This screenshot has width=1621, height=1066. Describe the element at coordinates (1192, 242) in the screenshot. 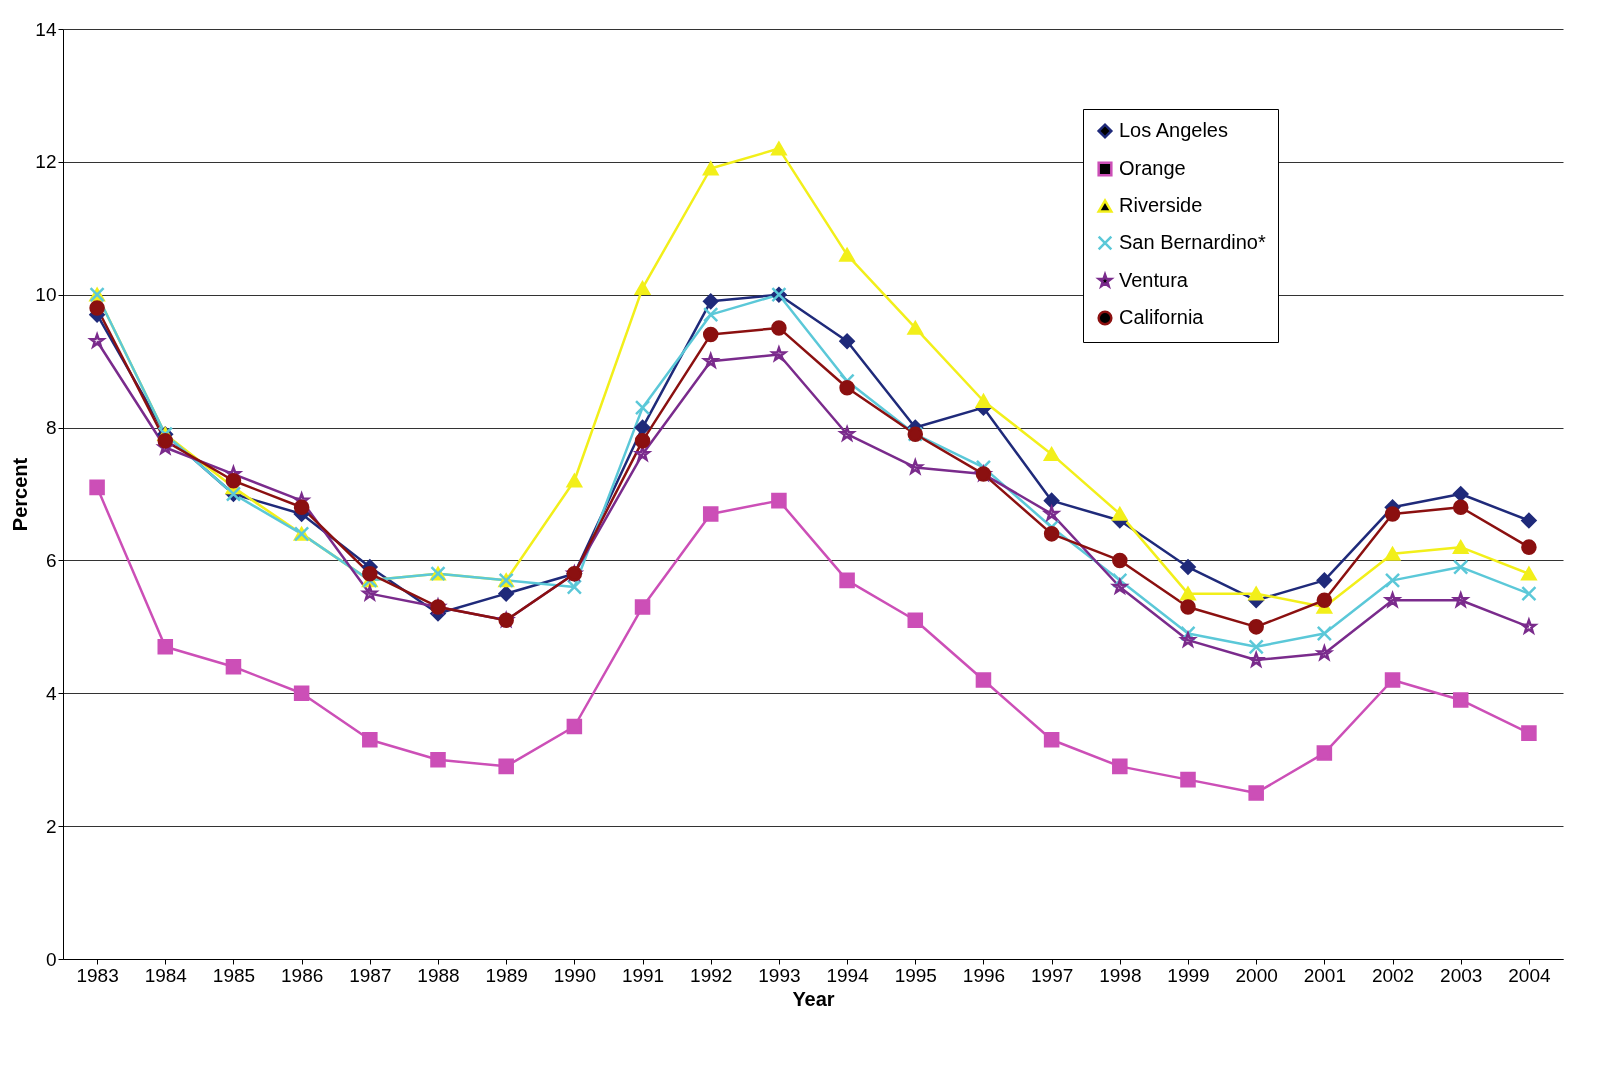

I see `legend-label: San Bernardino*` at that location.